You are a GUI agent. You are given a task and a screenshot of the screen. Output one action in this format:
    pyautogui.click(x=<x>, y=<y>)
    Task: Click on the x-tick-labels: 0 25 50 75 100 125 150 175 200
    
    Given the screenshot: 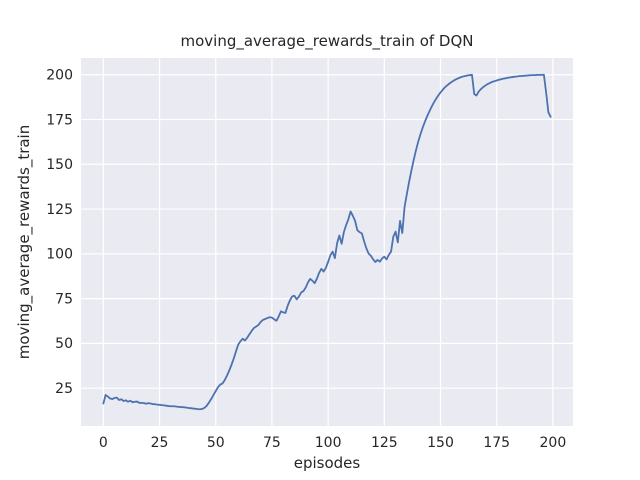 What is the action you would take?
    pyautogui.click(x=332, y=443)
    